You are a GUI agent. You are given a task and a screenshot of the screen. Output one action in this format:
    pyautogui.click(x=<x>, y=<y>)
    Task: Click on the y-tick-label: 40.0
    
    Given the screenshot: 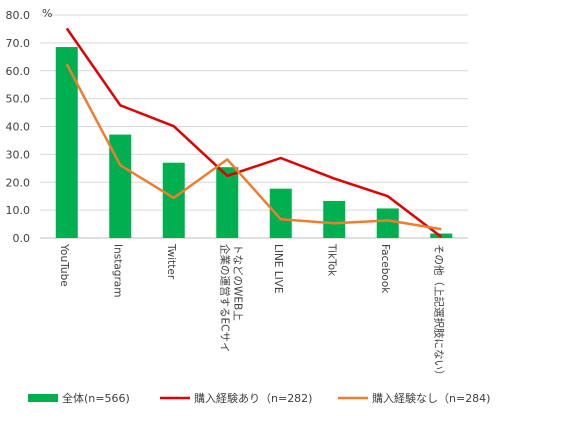 What is the action you would take?
    pyautogui.click(x=18, y=127)
    